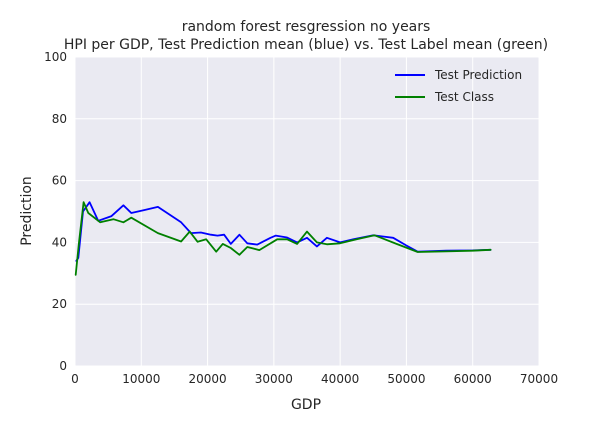 The width and height of the screenshot is (590, 431). Describe the element at coordinates (59, 181) in the screenshot. I see `y-tick-label: 60` at that location.